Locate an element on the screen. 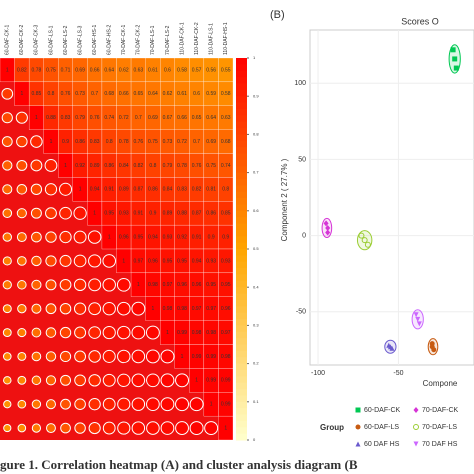  cell-label: 0.91 is located at coordinates (138, 214).